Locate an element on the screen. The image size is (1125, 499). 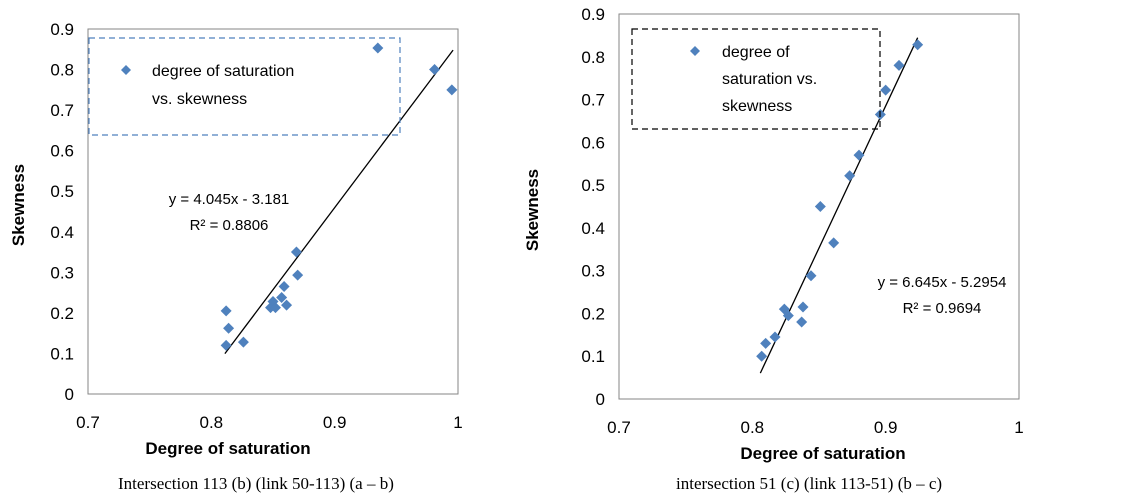
legend-label-line-1: degree of is located at coordinates (756, 52).